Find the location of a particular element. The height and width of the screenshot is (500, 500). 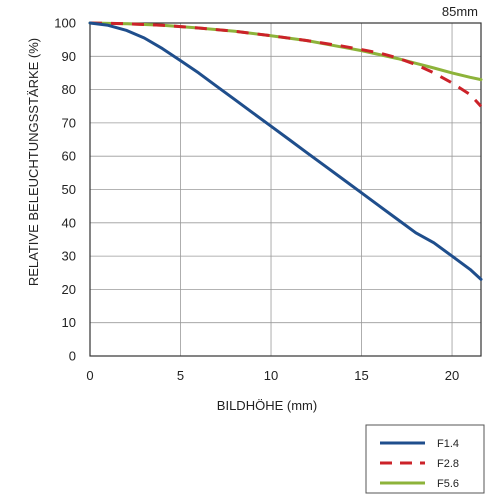

legend-label: F1.4 is located at coordinates (448, 444).